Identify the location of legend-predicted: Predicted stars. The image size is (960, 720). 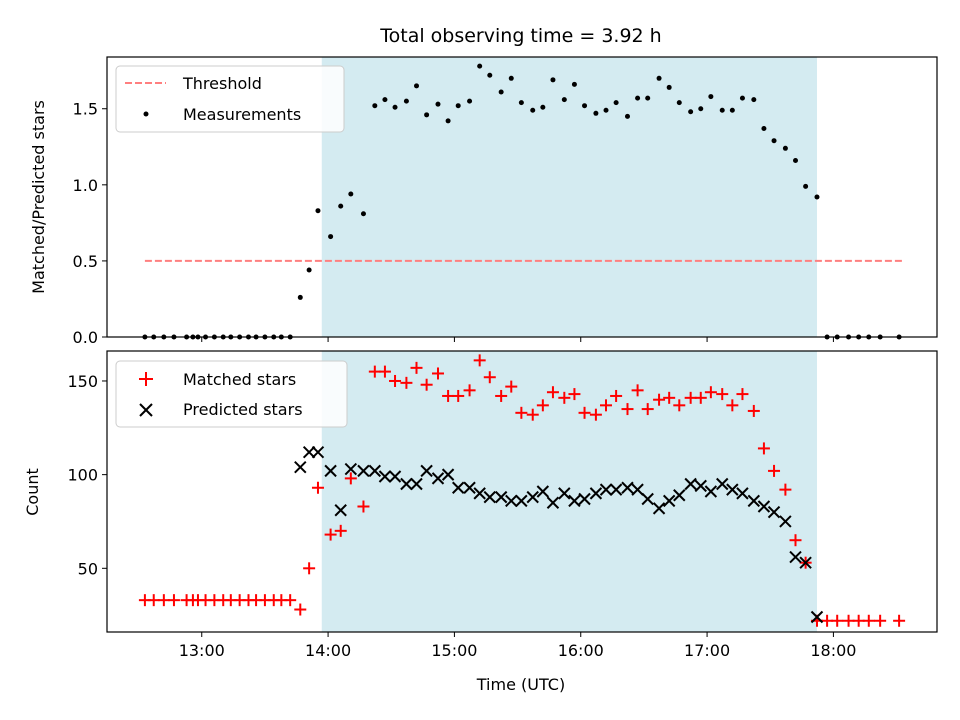
(243, 409).